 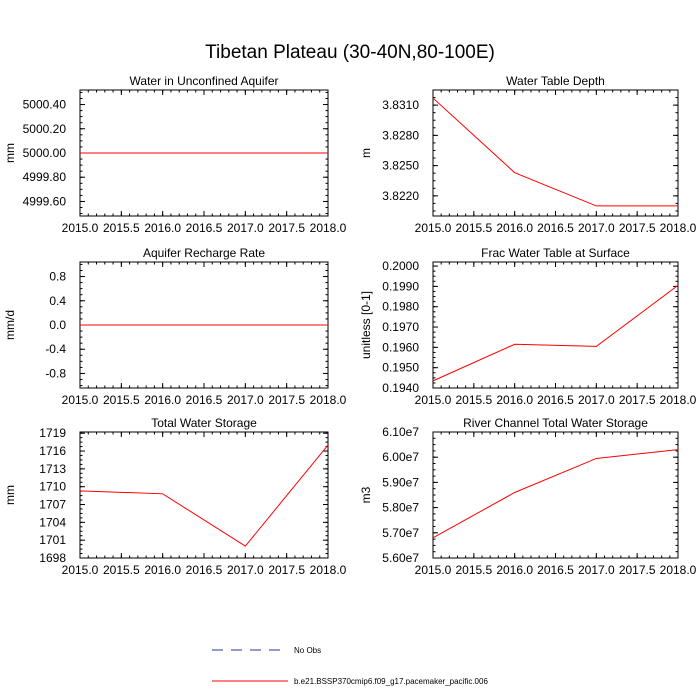 What do you see at coordinates (52, 469) in the screenshot?
I see `y-tick-label: 1713` at bounding box center [52, 469].